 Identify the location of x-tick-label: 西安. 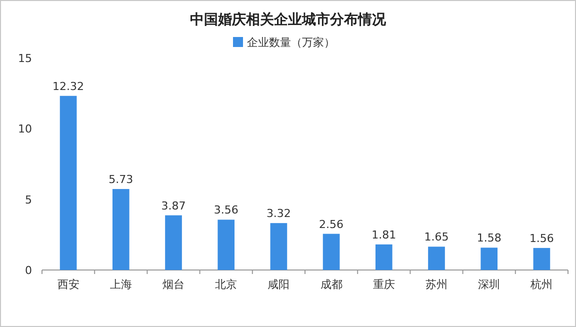
(68, 284).